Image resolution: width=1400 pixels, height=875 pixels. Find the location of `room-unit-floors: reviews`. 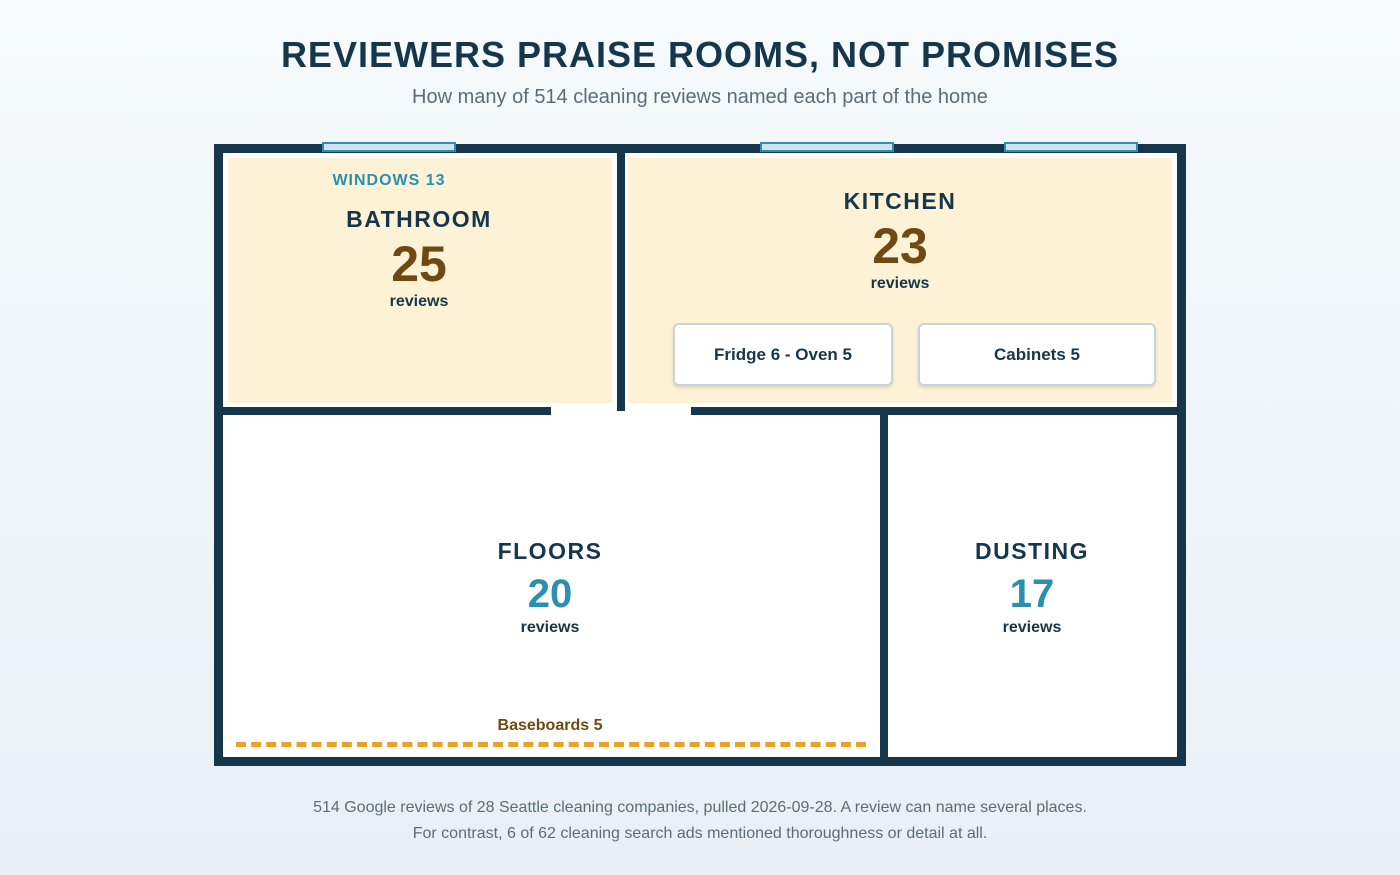

room-unit-floors: reviews is located at coordinates (550, 627).